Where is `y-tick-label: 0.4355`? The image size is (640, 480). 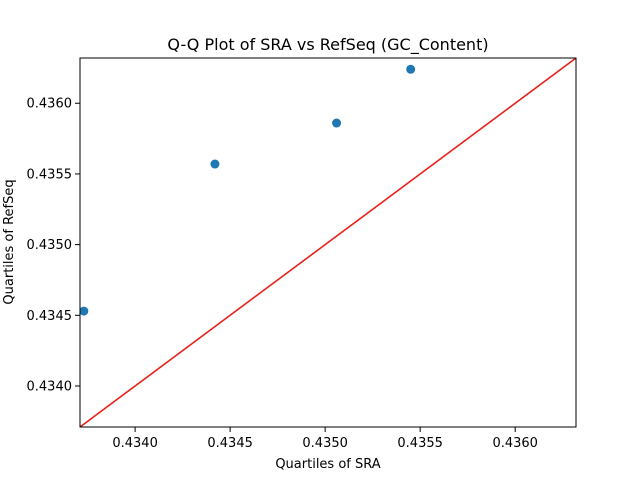 y-tick-label: 0.4355 is located at coordinates (50, 174).